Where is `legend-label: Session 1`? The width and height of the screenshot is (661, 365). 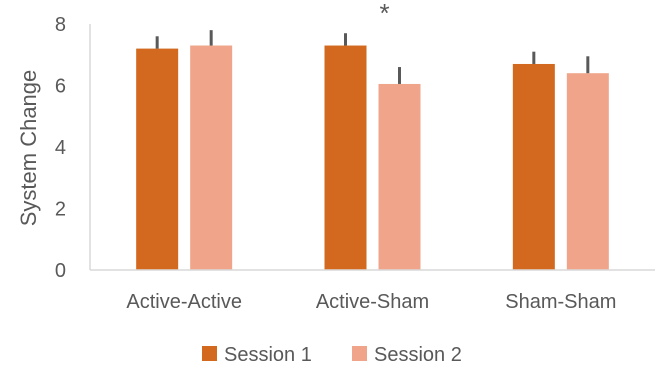 legend-label: Session 1 is located at coordinates (268, 354).